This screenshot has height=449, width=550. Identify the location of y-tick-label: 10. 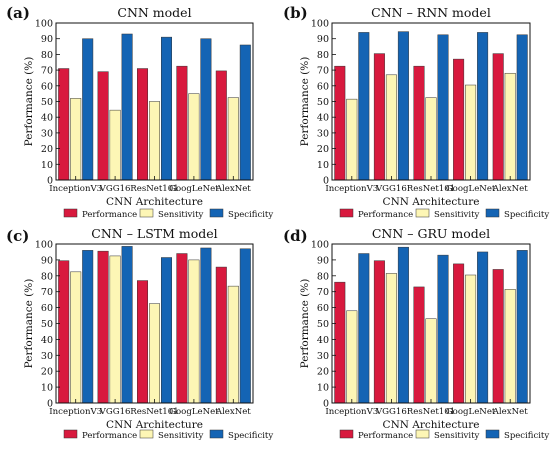
(47, 388).